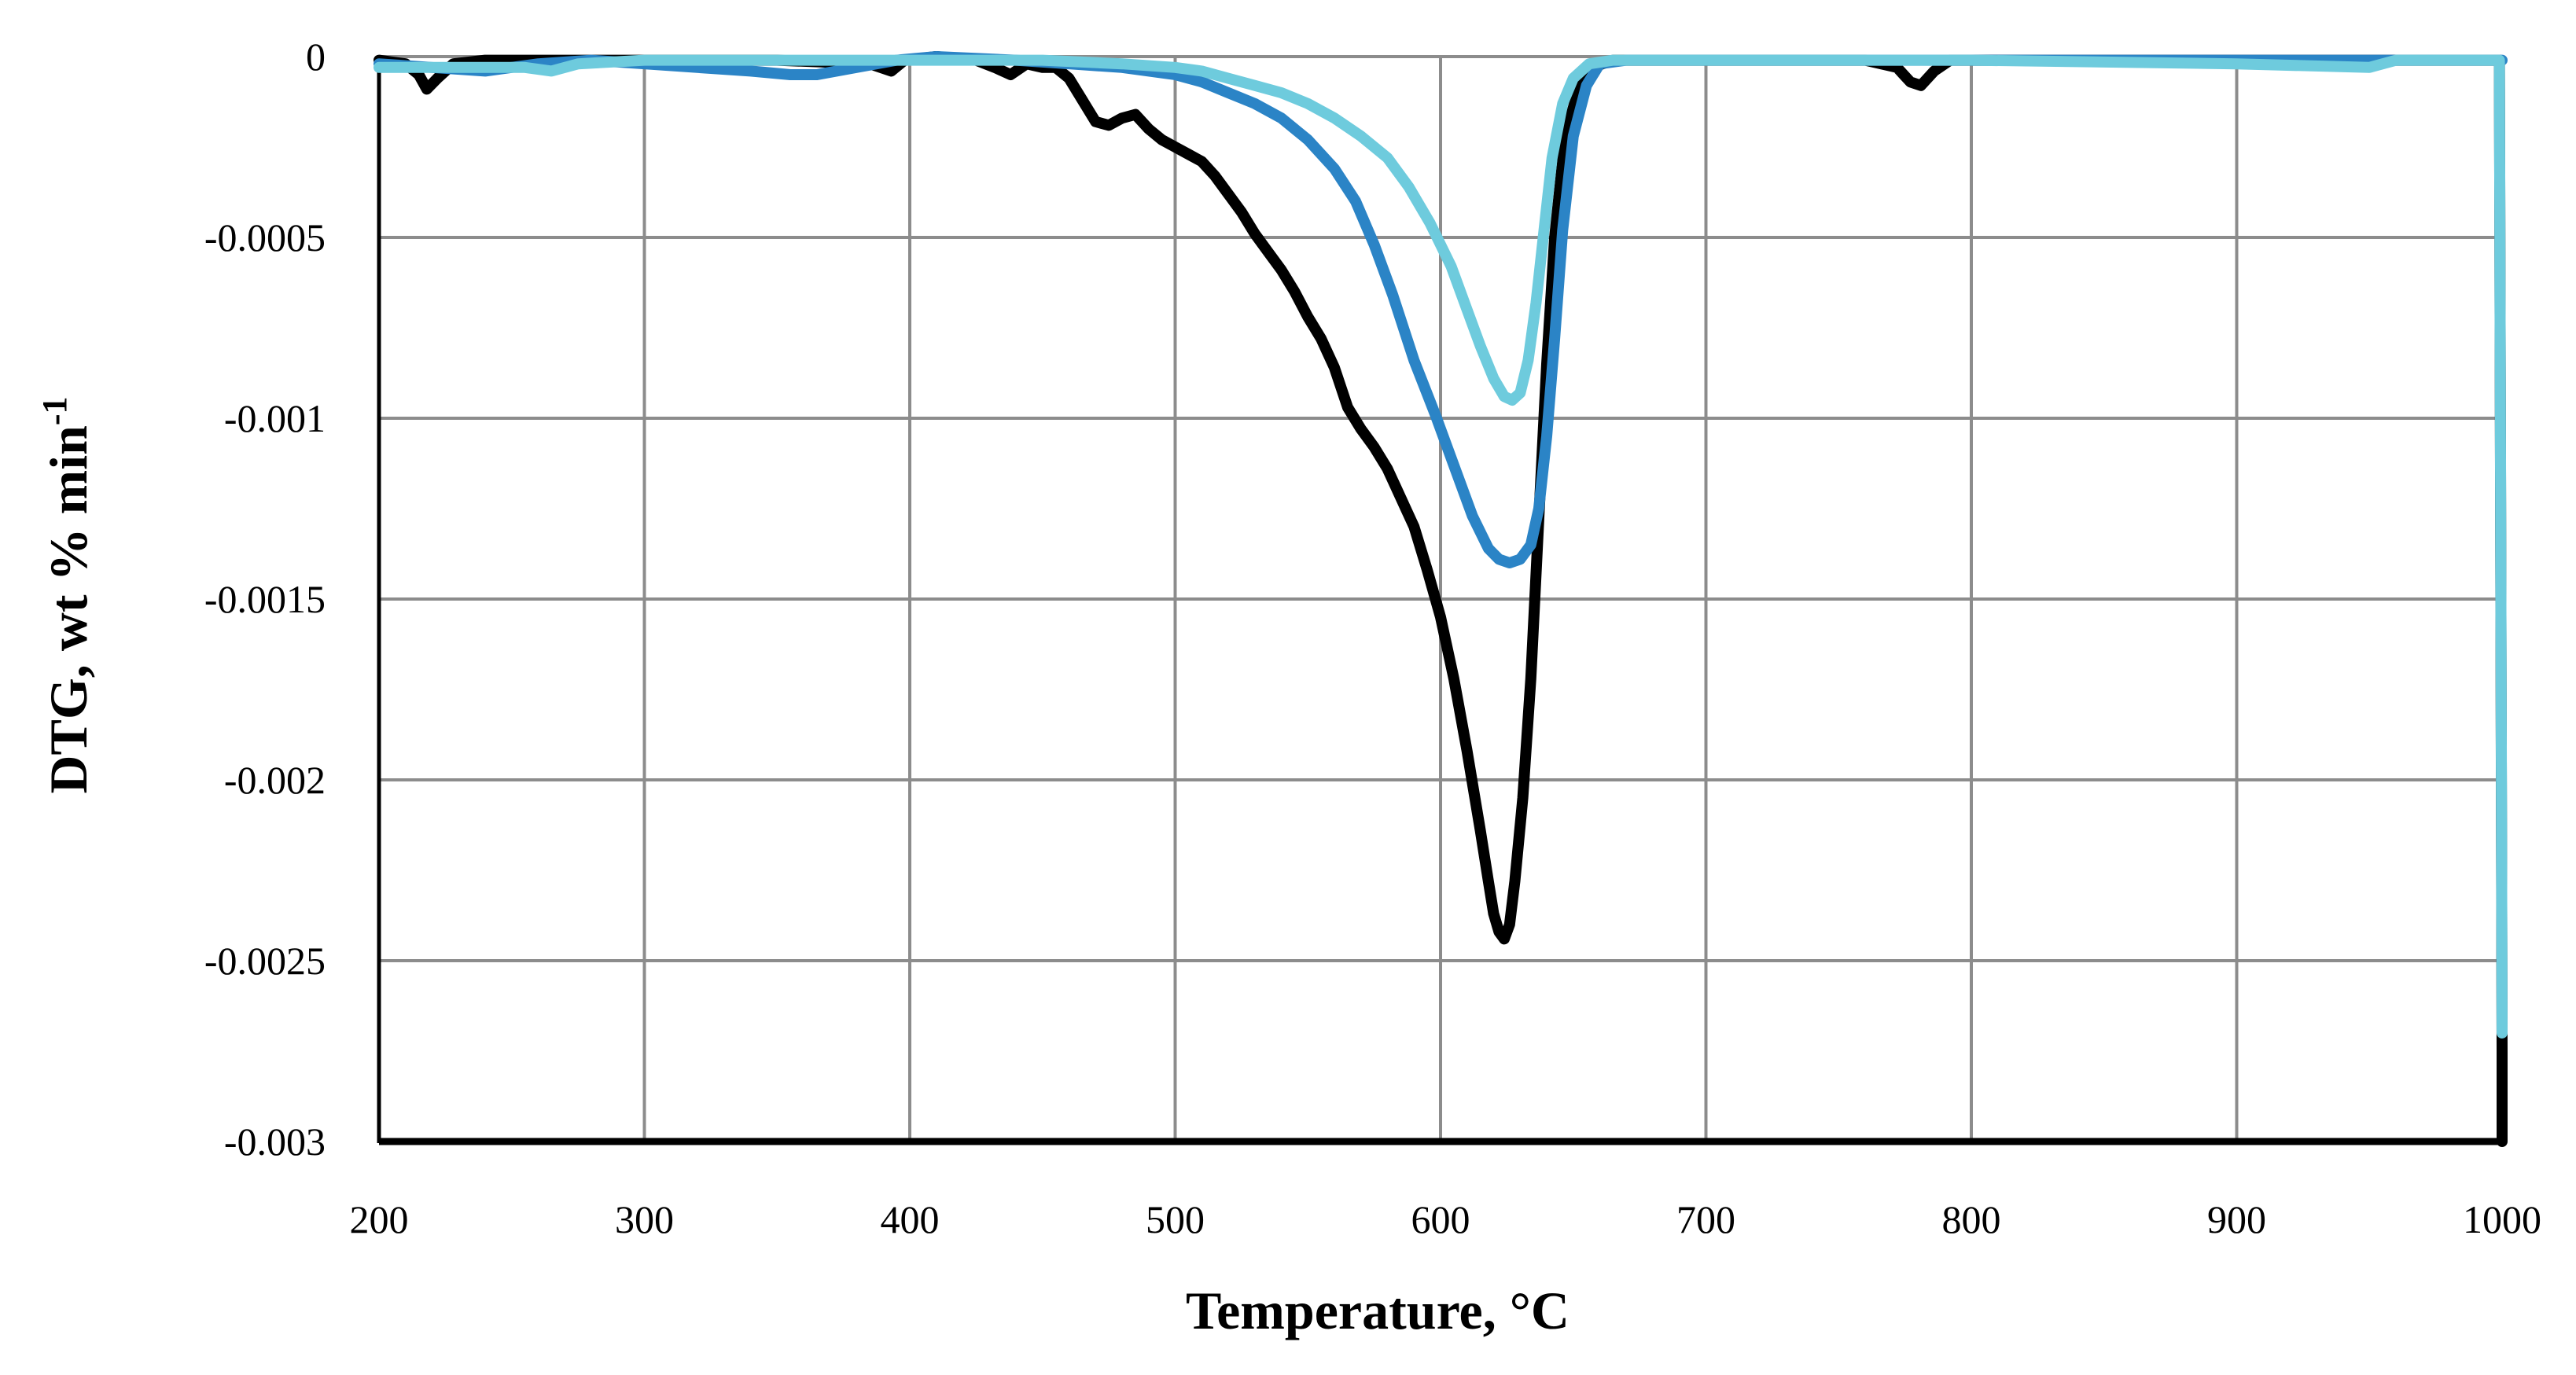 The image size is (2576, 1375). I want to click on x-tick-label: 700, so click(1706, 1219).